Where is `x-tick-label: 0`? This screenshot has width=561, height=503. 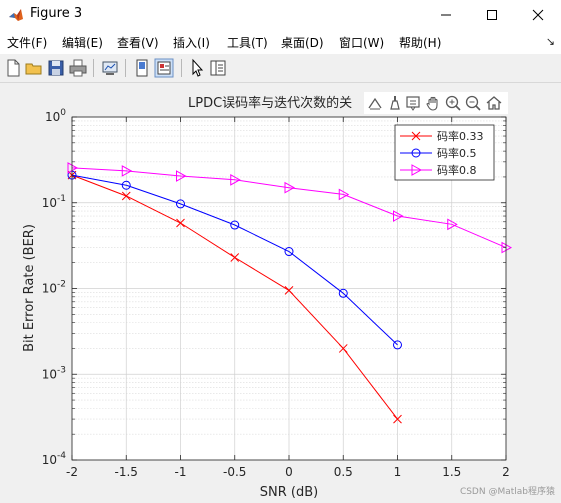
x-tick-label: 0 is located at coordinates (289, 472).